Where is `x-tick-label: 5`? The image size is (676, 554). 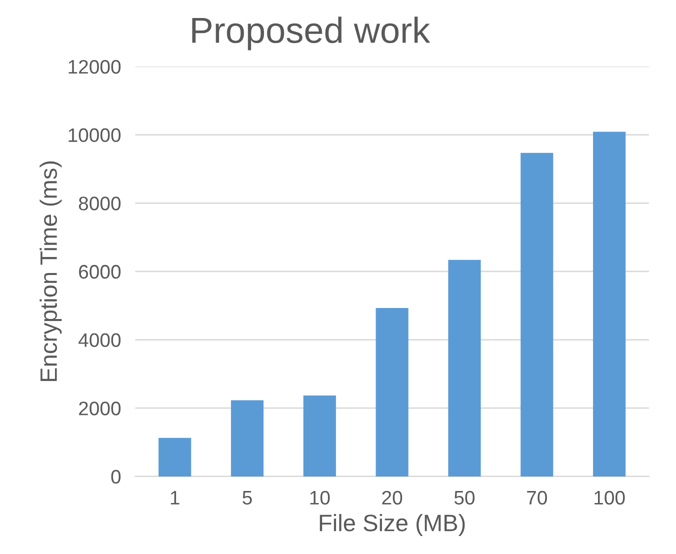
x-tick-label: 5 is located at coordinates (247, 498).